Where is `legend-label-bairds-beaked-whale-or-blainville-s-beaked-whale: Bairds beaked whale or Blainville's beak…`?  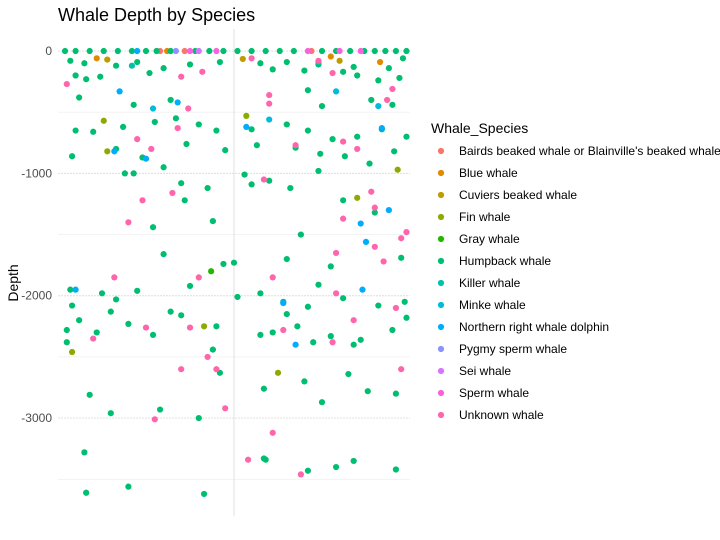 legend-label-bairds-beaked-whale-or-blainville-s-beaked-whale: Bairds beaked whale or Blainville's beak… is located at coordinates (589, 151).